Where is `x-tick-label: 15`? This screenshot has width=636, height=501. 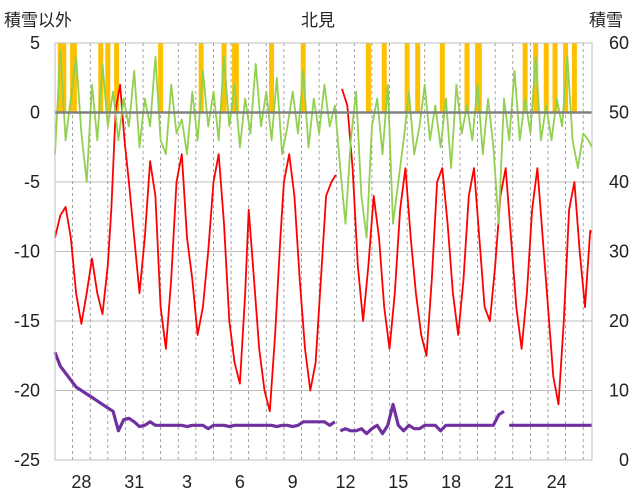
x-tick-label: 15 is located at coordinates (398, 482).